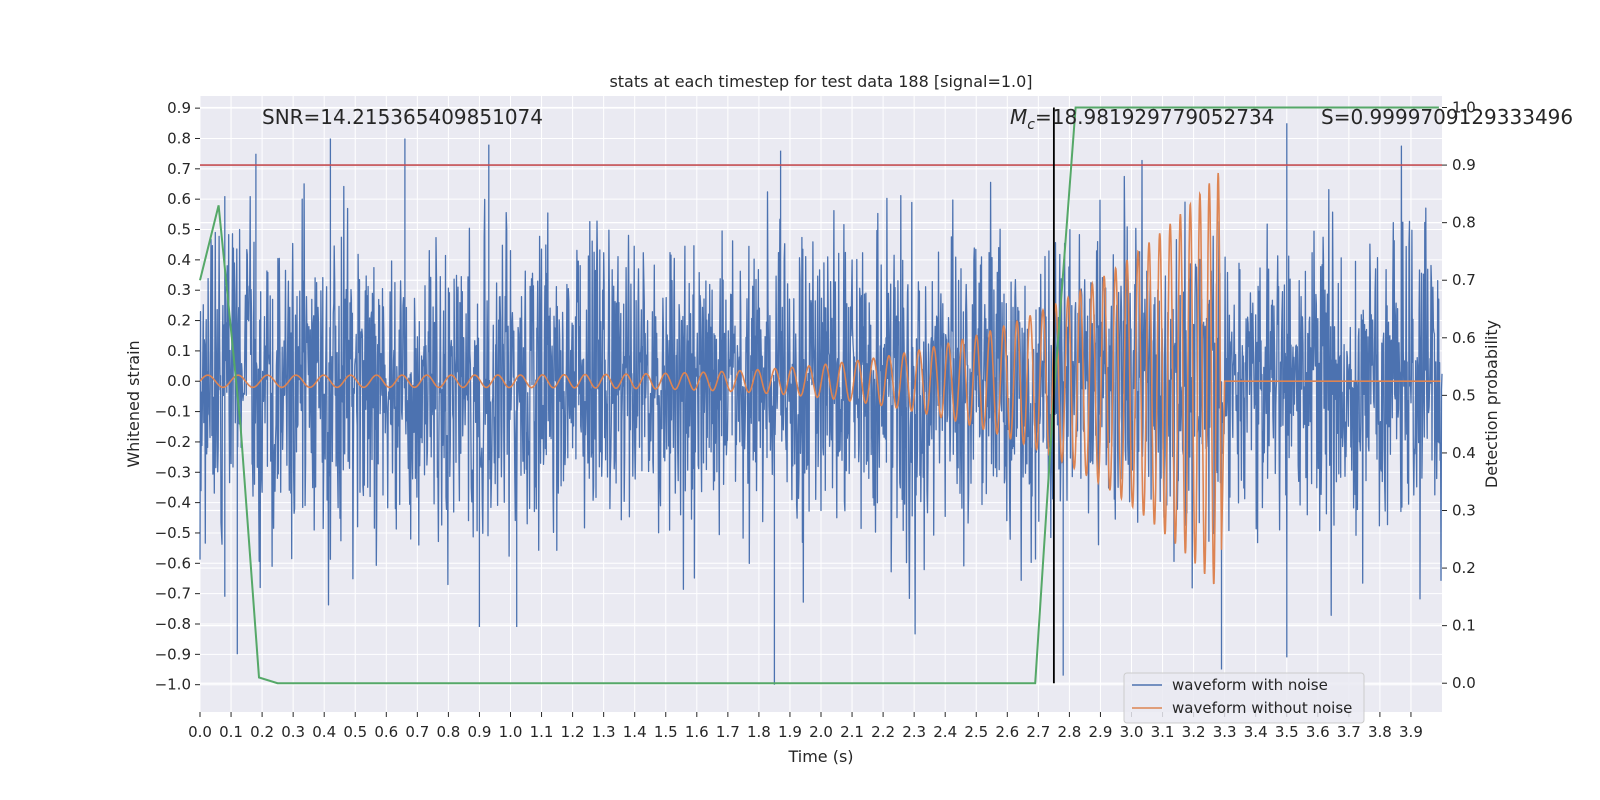  I want to click on y-tick-label: 0.8, so click(179, 138).